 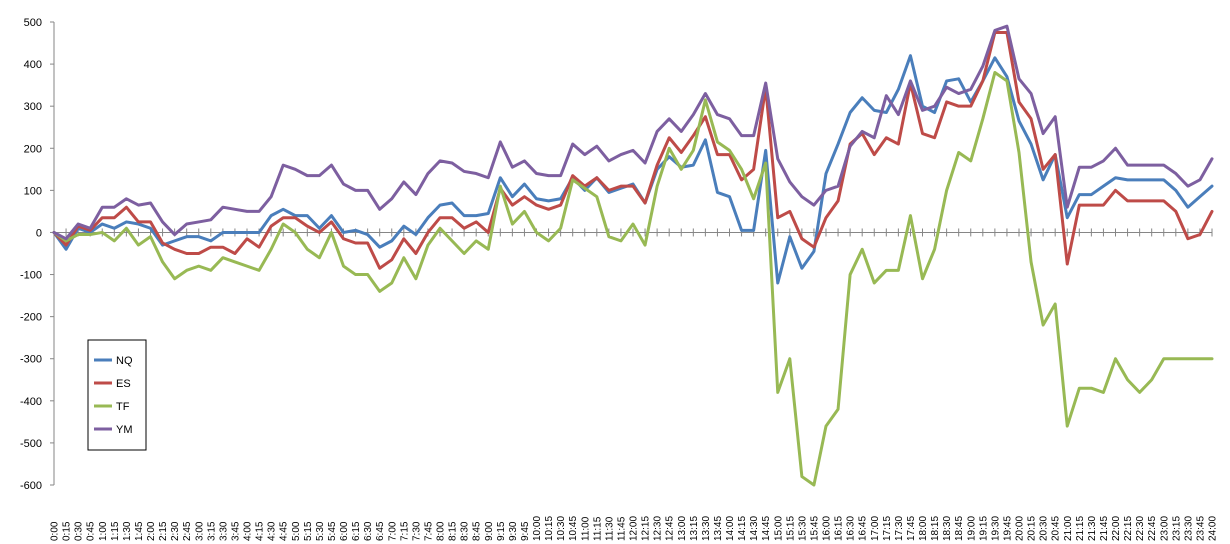 I want to click on x-tick-label: 12:30, so click(x=658, y=528).